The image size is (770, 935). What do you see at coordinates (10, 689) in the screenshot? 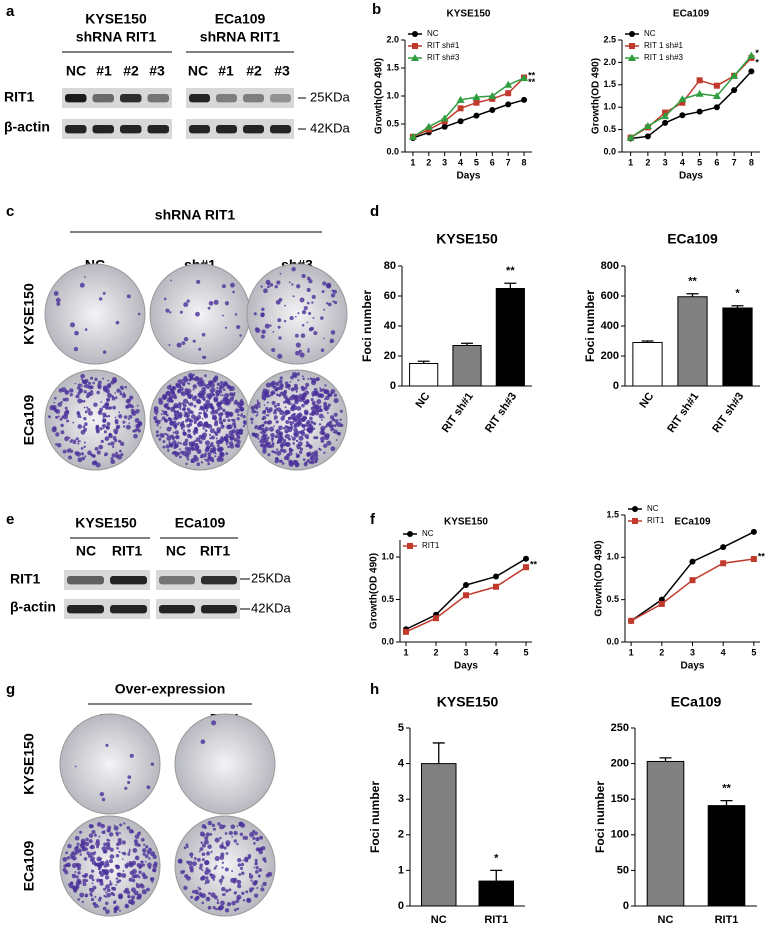
I see `panel-label: g` at bounding box center [10, 689].